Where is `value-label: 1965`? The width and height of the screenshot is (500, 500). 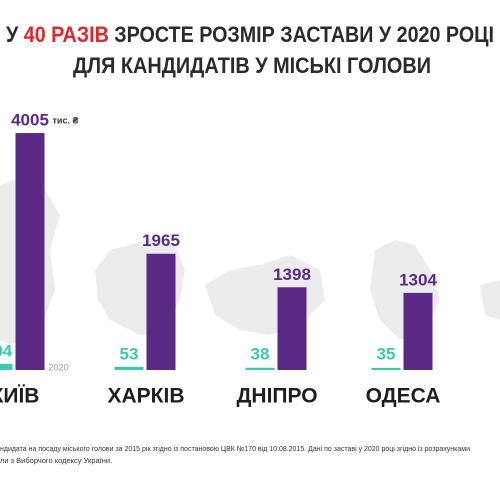
value-label: 1965 is located at coordinates (161, 240).